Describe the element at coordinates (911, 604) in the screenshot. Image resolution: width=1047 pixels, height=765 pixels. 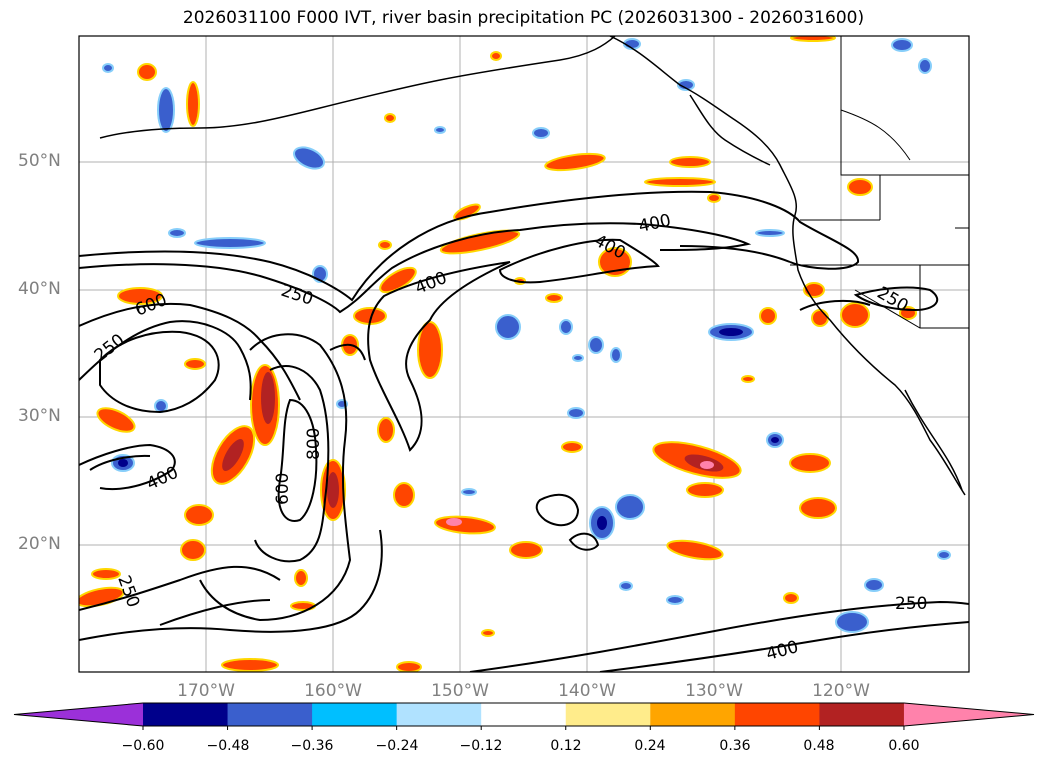
I see `contour-label: 250` at that location.